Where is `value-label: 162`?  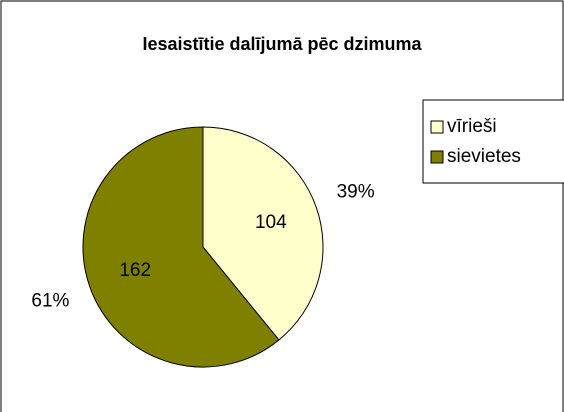
value-label: 162 is located at coordinates (135, 270).